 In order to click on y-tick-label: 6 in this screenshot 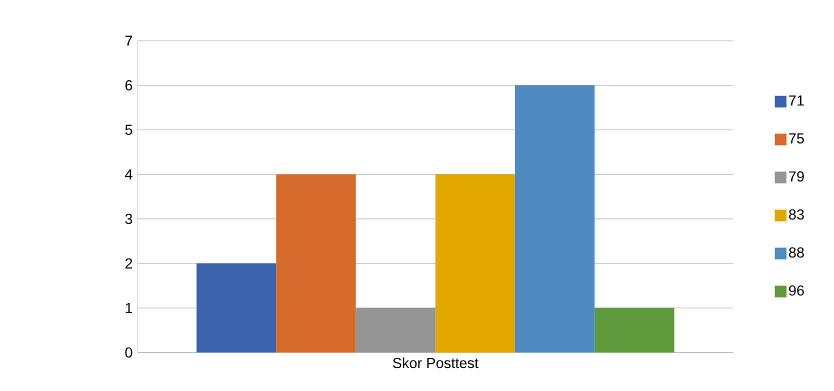, I will do `click(128, 85)`.